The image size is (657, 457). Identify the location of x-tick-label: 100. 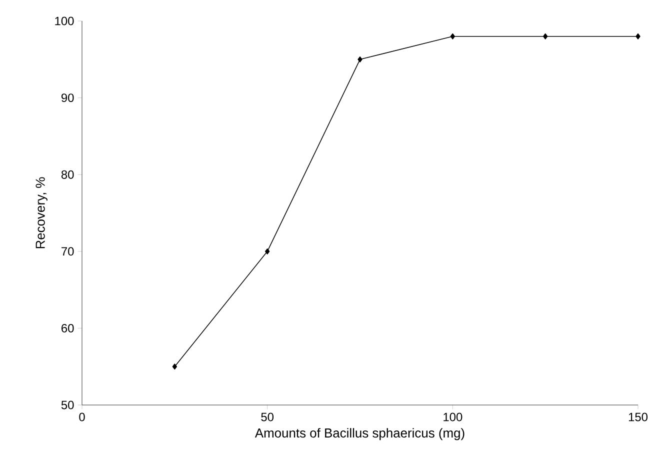
(453, 417).